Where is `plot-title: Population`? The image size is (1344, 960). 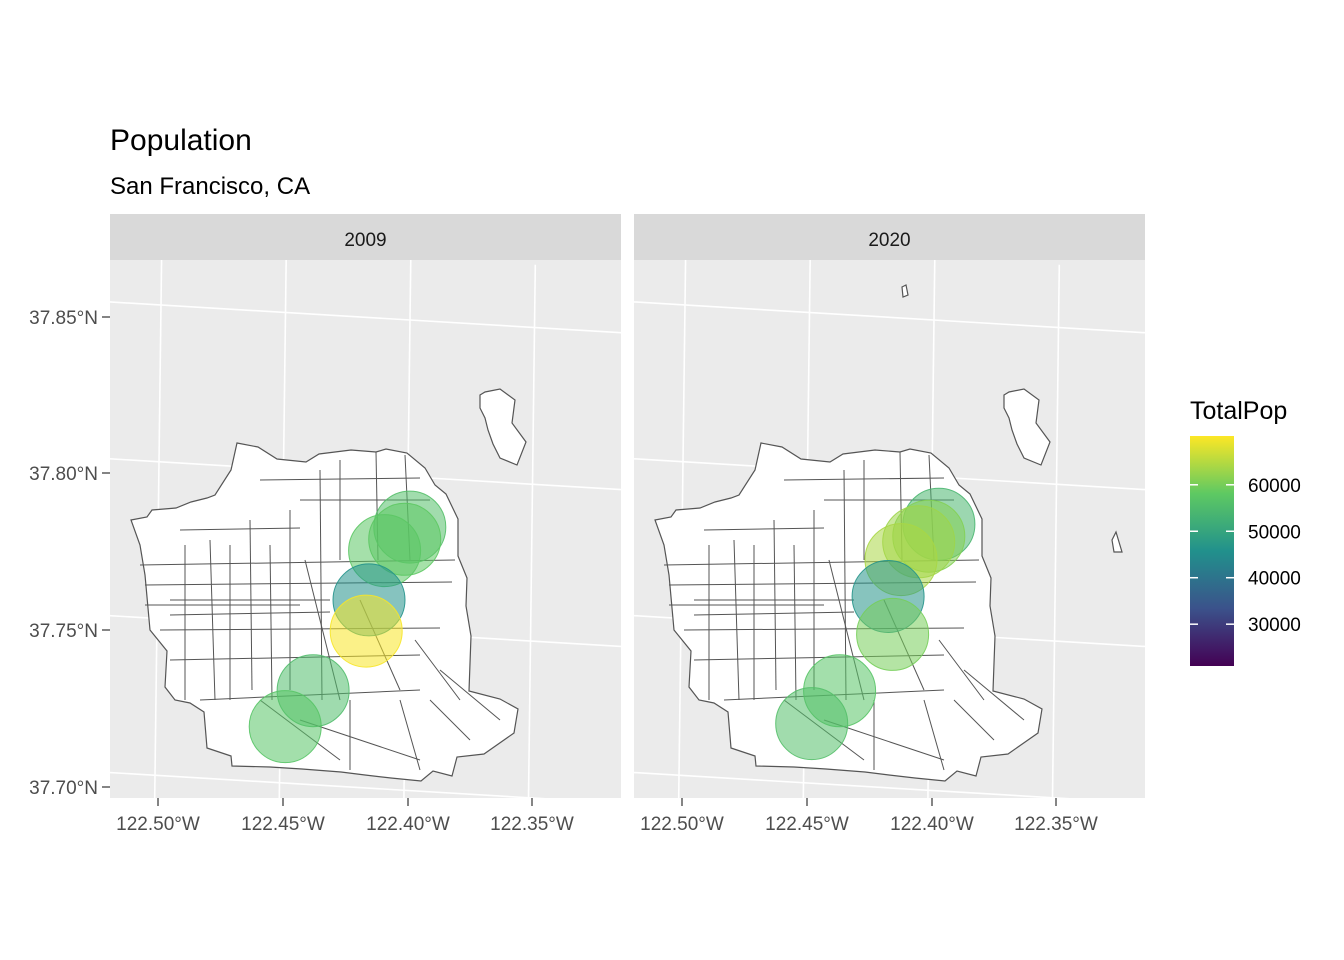
plot-title: Population is located at coordinates (181, 140).